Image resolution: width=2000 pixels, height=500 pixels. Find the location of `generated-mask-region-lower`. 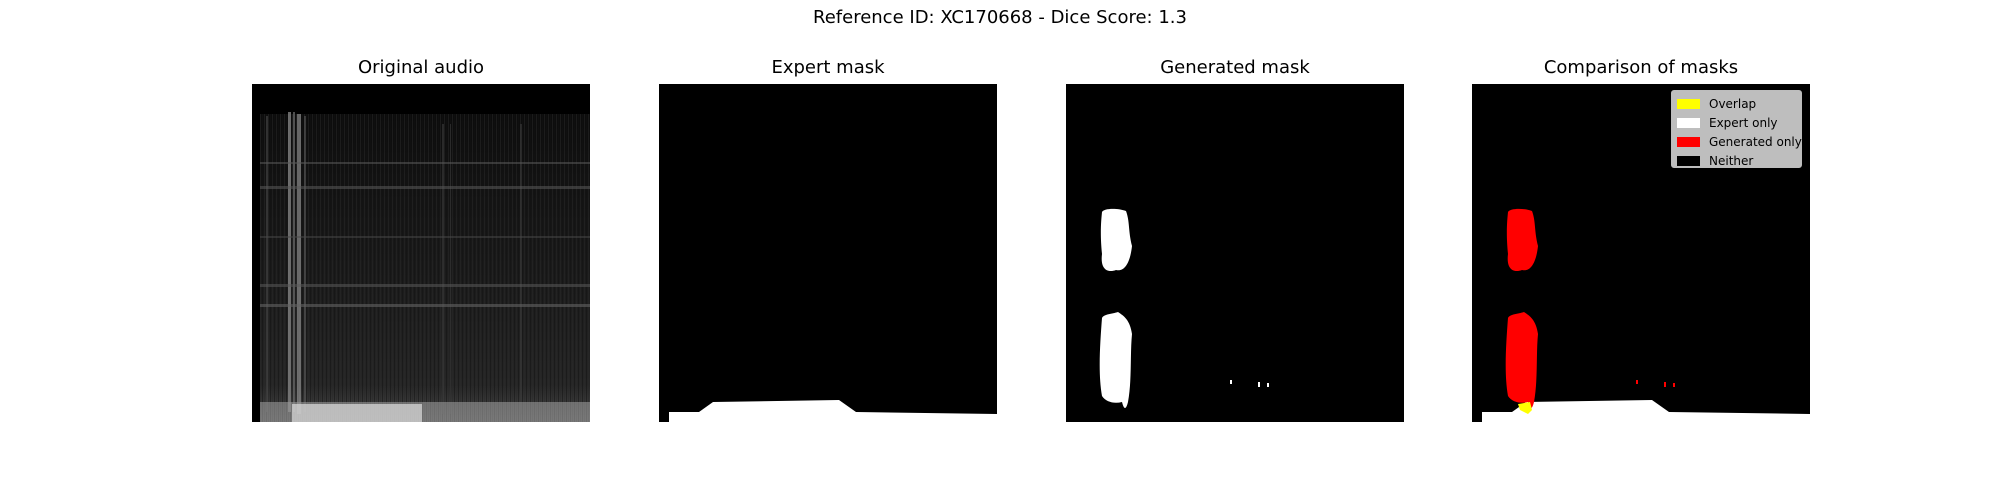

generated-mask-region-lower is located at coordinates (1115, 360).